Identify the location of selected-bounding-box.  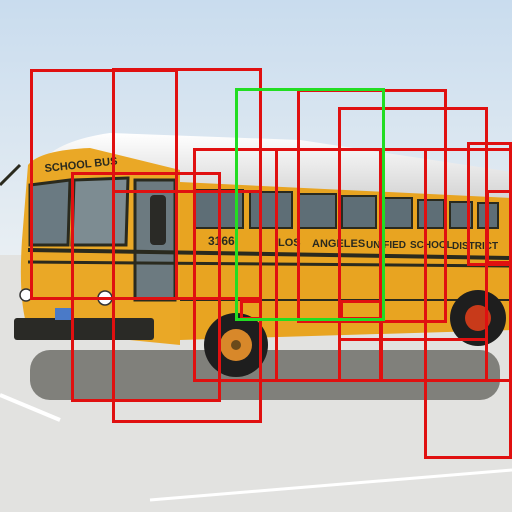
(310, 204).